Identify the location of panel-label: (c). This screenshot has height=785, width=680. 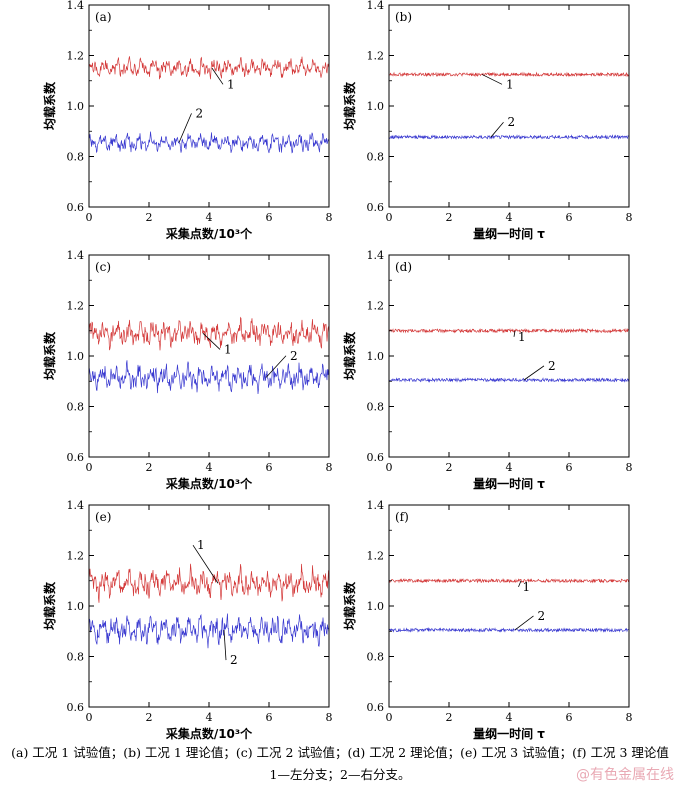
(103, 267).